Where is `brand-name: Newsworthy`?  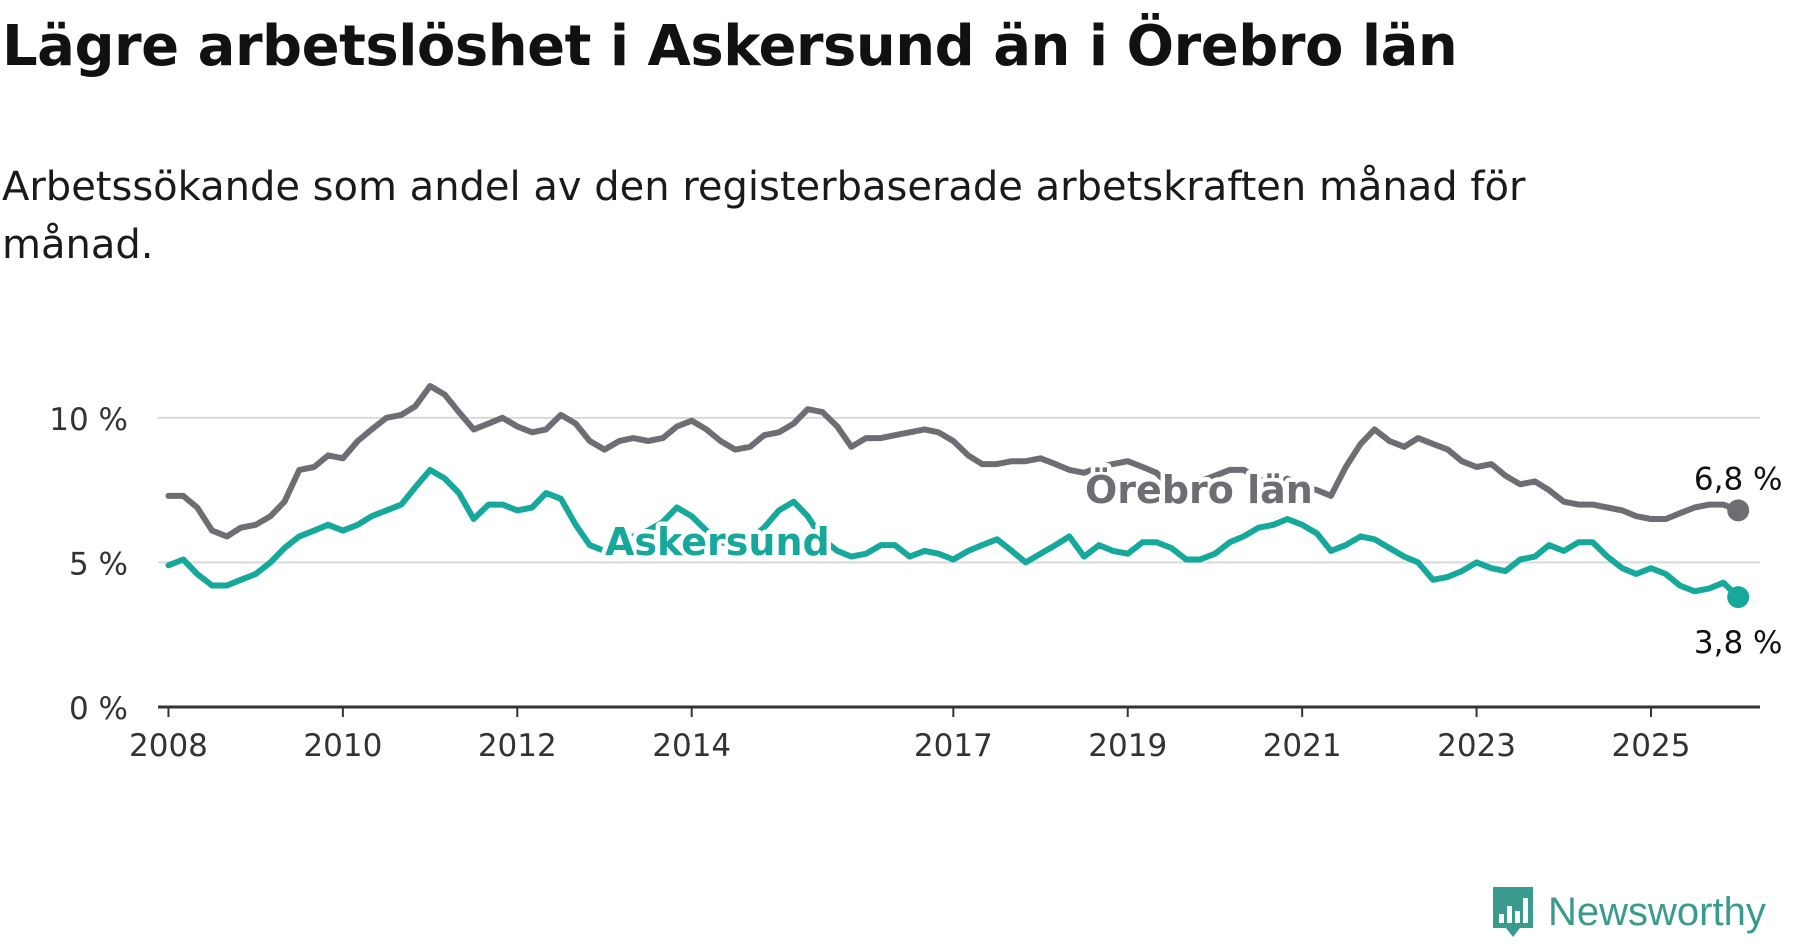
brand-name: Newsworthy is located at coordinates (1657, 911).